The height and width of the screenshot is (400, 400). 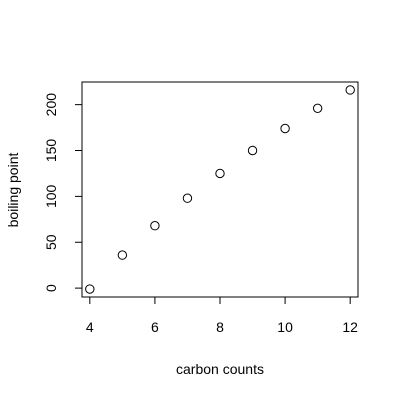 I want to click on x-tick-label: 8, so click(x=220, y=327).